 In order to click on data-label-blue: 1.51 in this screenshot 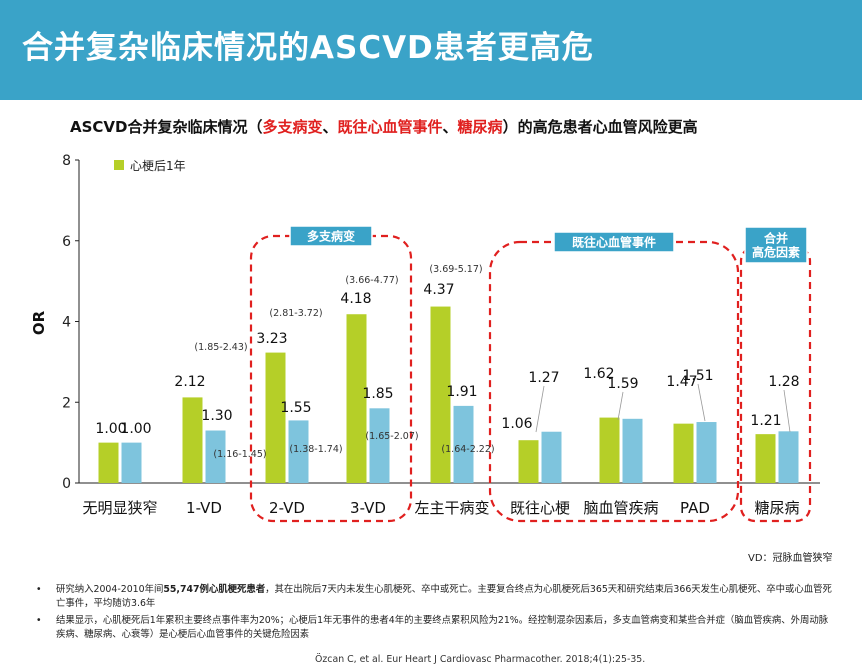, I will do `click(697, 376)`.